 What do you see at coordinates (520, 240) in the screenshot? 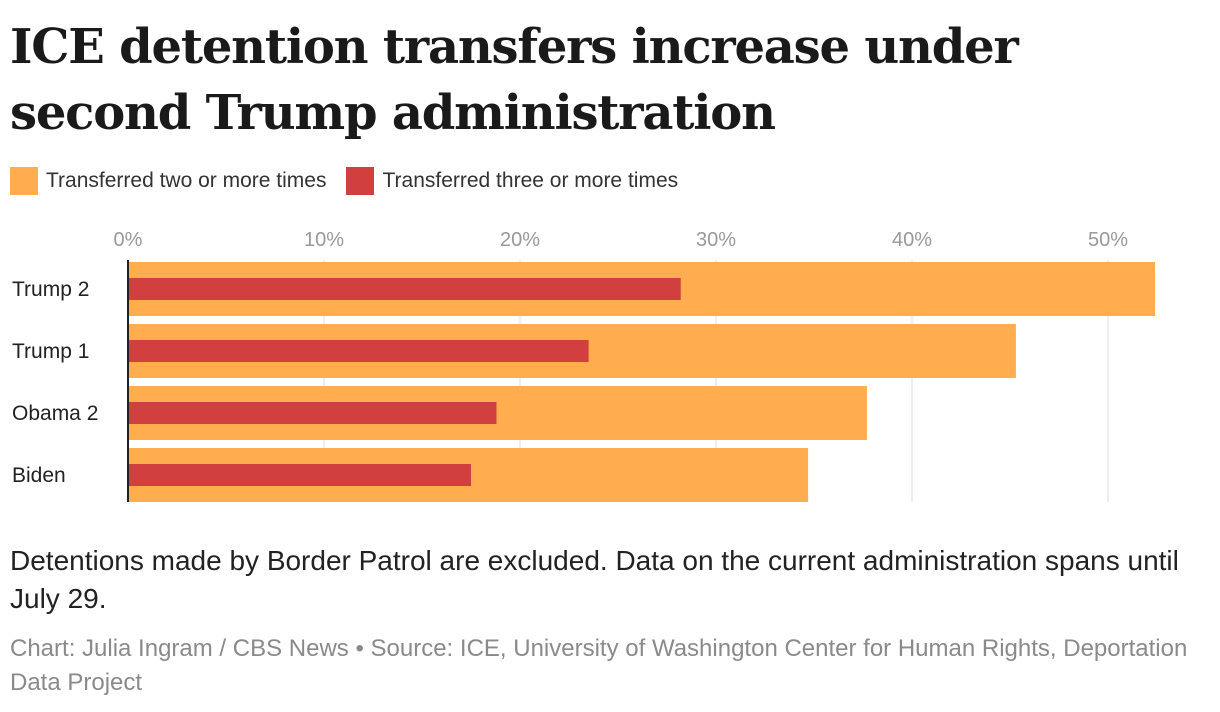
I see `x-tick-label: 20%` at bounding box center [520, 240].